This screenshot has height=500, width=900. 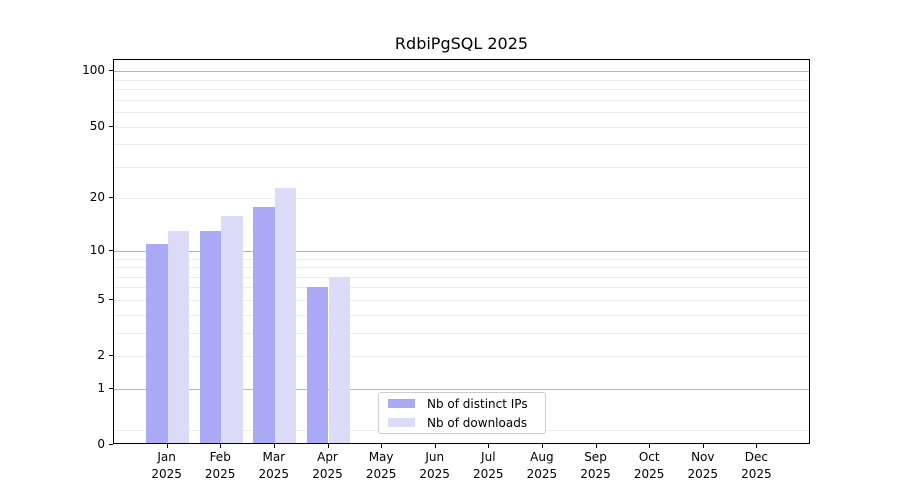 I want to click on x-tick-label: Jul 2025, so click(x=488, y=466).